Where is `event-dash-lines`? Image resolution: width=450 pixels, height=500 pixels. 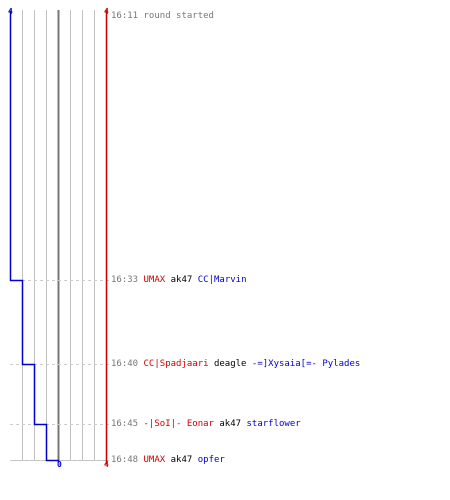
event-dash-lines is located at coordinates (60, 370).